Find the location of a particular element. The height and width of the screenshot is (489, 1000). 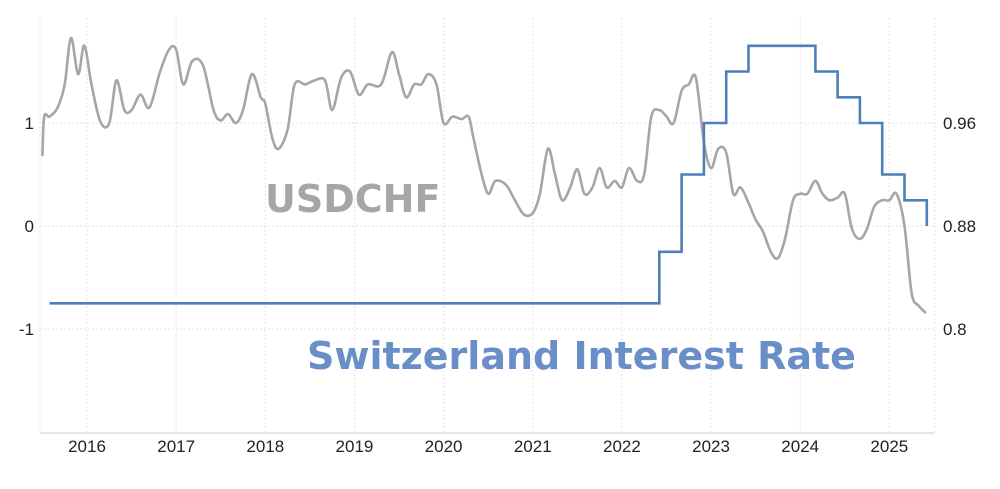

left-y-tick-label: 0 is located at coordinates (29, 226).